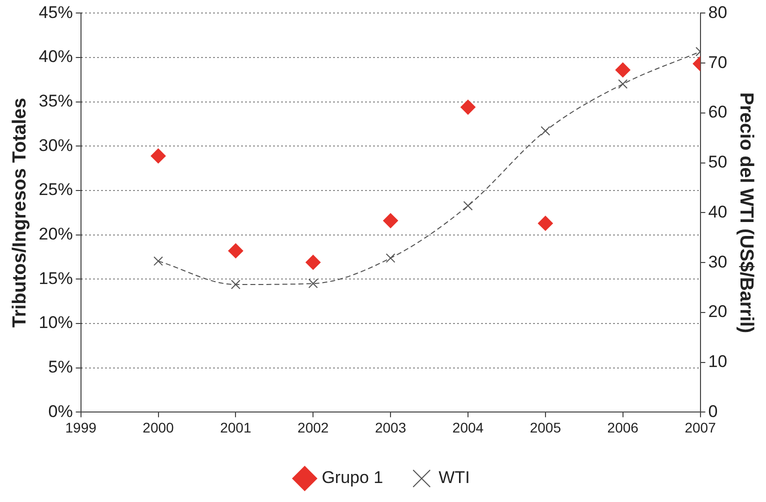 Image resolution: width=766 pixels, height=502 pixels. I want to click on x-tick-label: 2006, so click(623, 427).